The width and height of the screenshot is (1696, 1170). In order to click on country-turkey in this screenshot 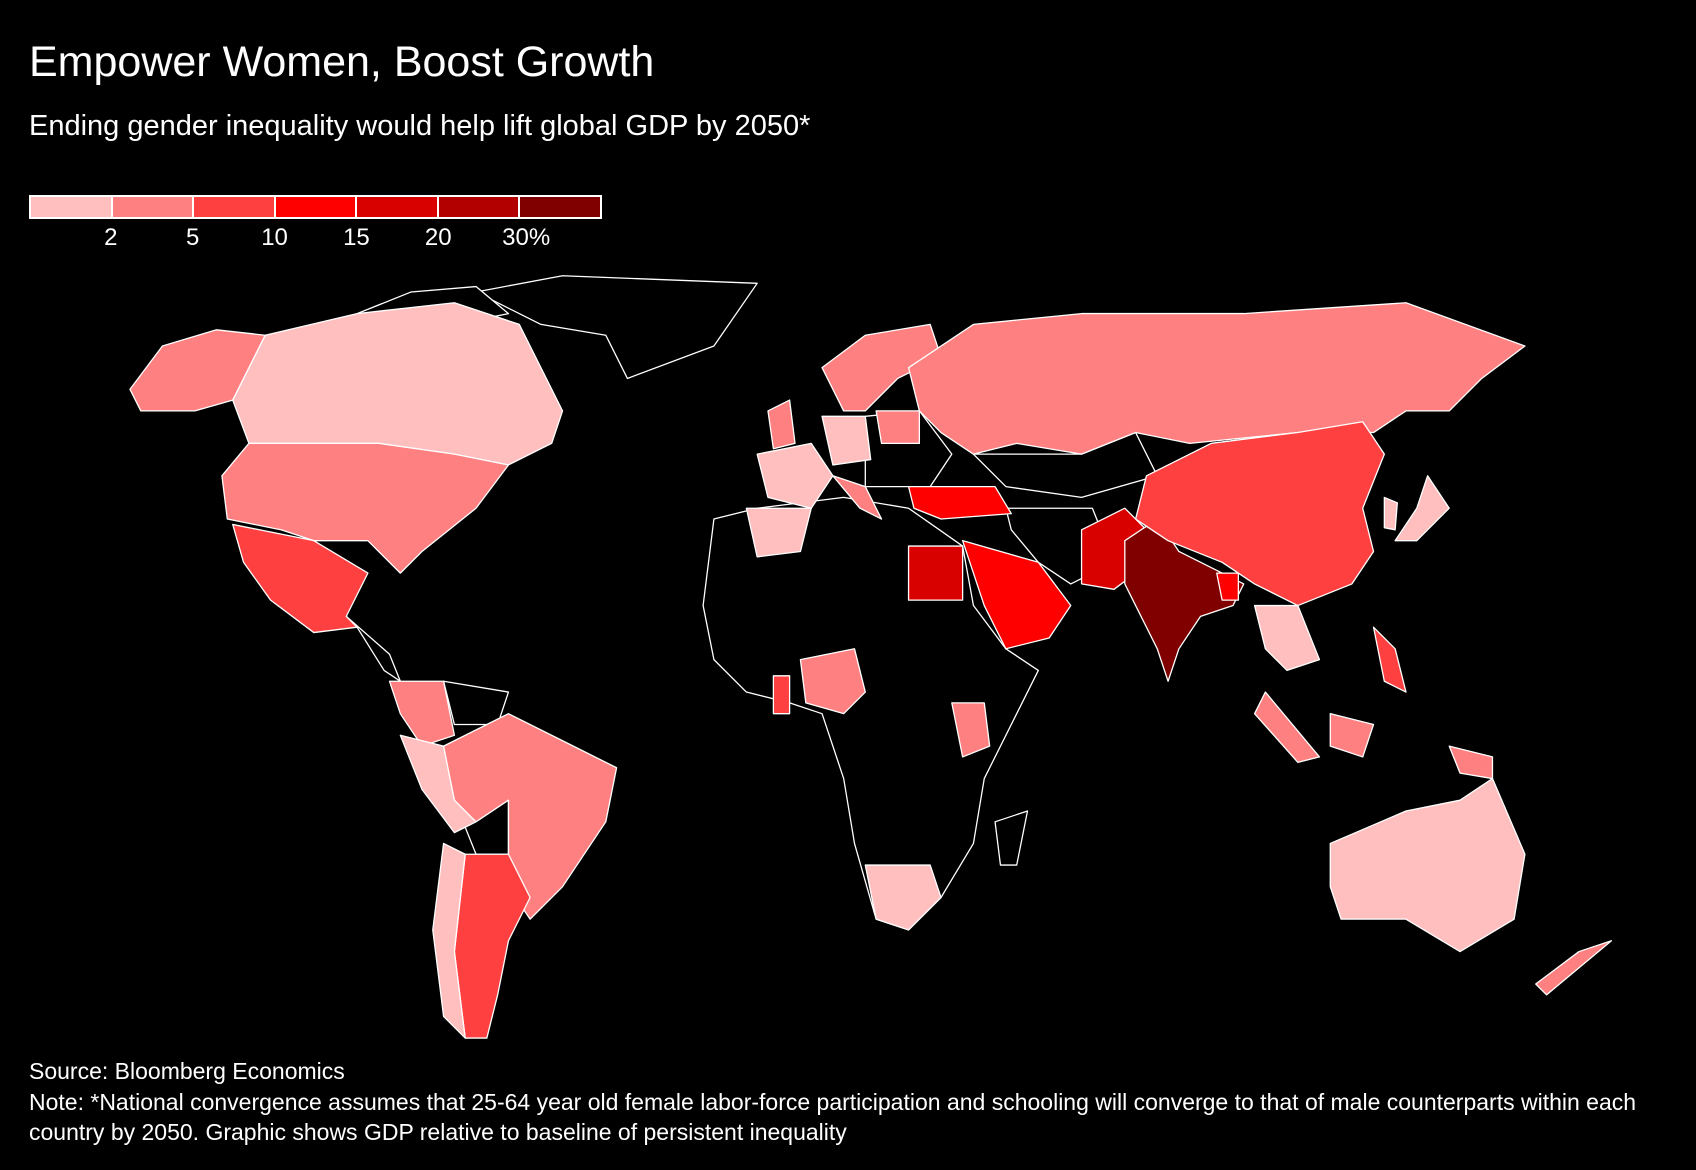, I will do `click(959, 502)`.